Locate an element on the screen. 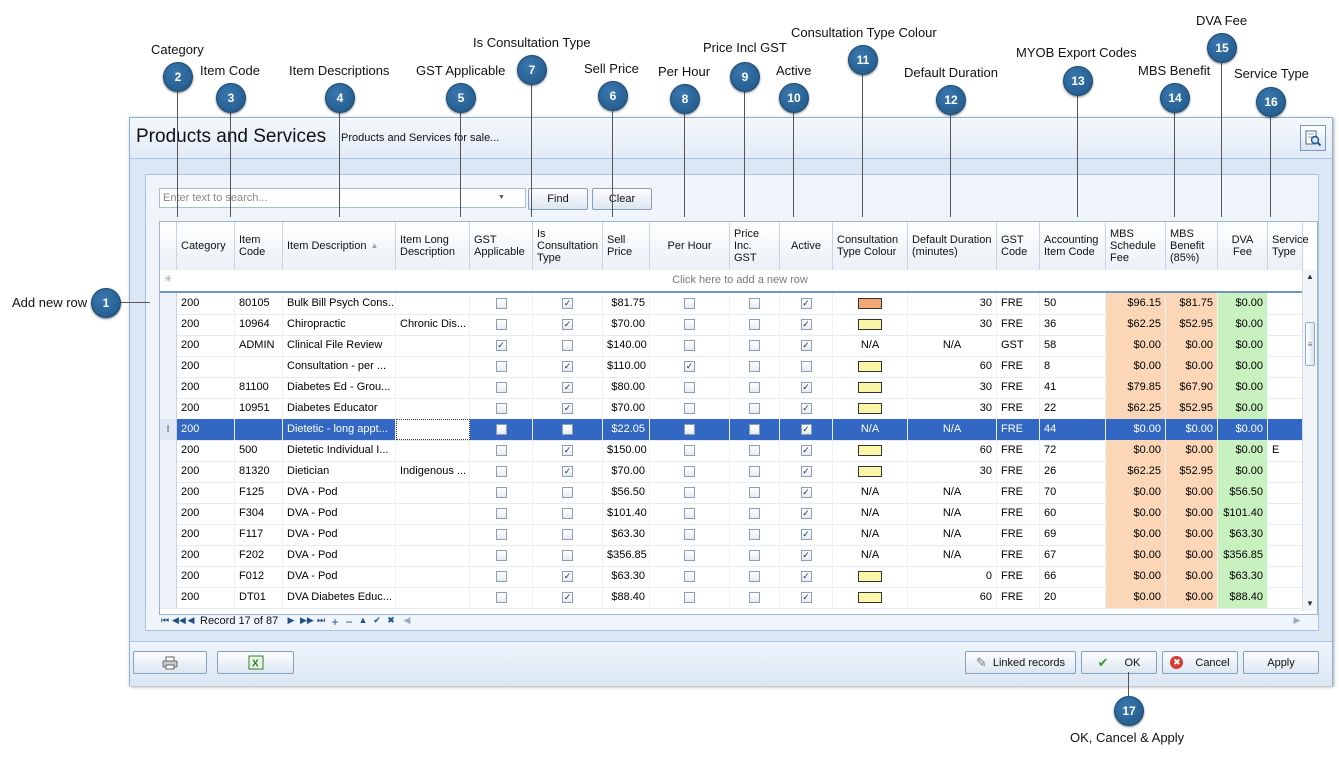  cell-active is located at coordinates (806, 366).